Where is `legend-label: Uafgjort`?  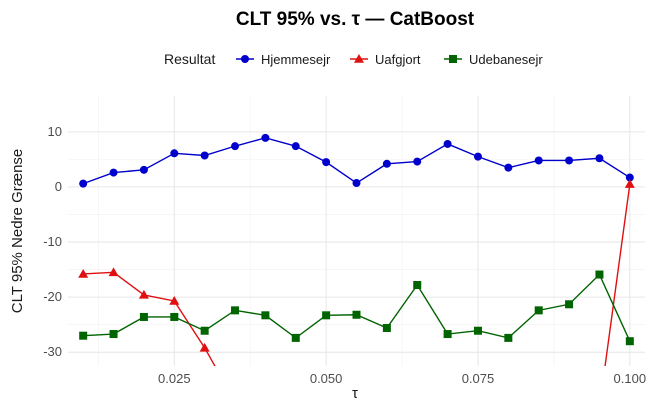
legend-label: Uafgjort is located at coordinates (398, 59).